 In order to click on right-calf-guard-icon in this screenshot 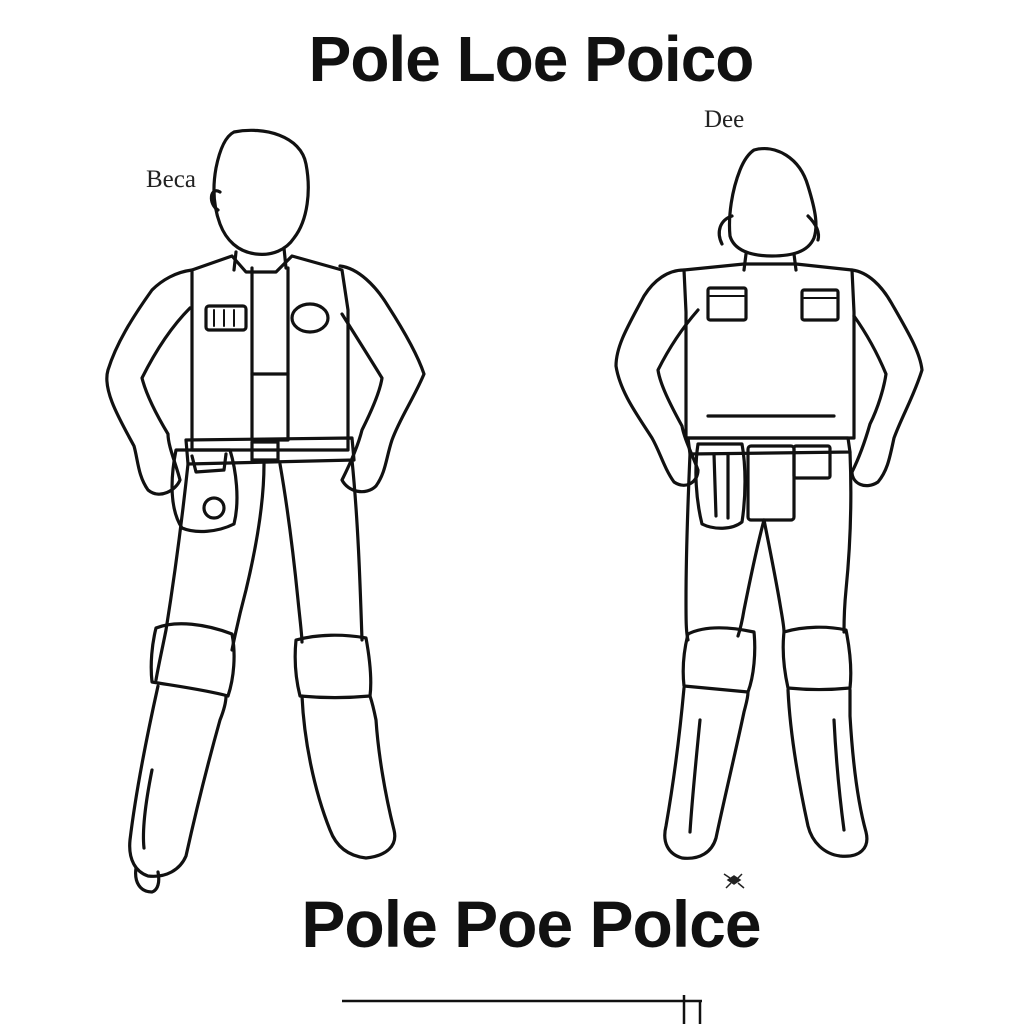, I will do `click(817, 658)`.